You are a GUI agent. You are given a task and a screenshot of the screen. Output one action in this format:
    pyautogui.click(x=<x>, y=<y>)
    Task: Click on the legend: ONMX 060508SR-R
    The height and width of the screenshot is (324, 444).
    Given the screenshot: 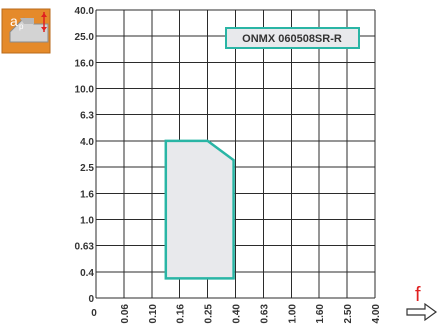 What is the action you would take?
    pyautogui.click(x=292, y=38)
    